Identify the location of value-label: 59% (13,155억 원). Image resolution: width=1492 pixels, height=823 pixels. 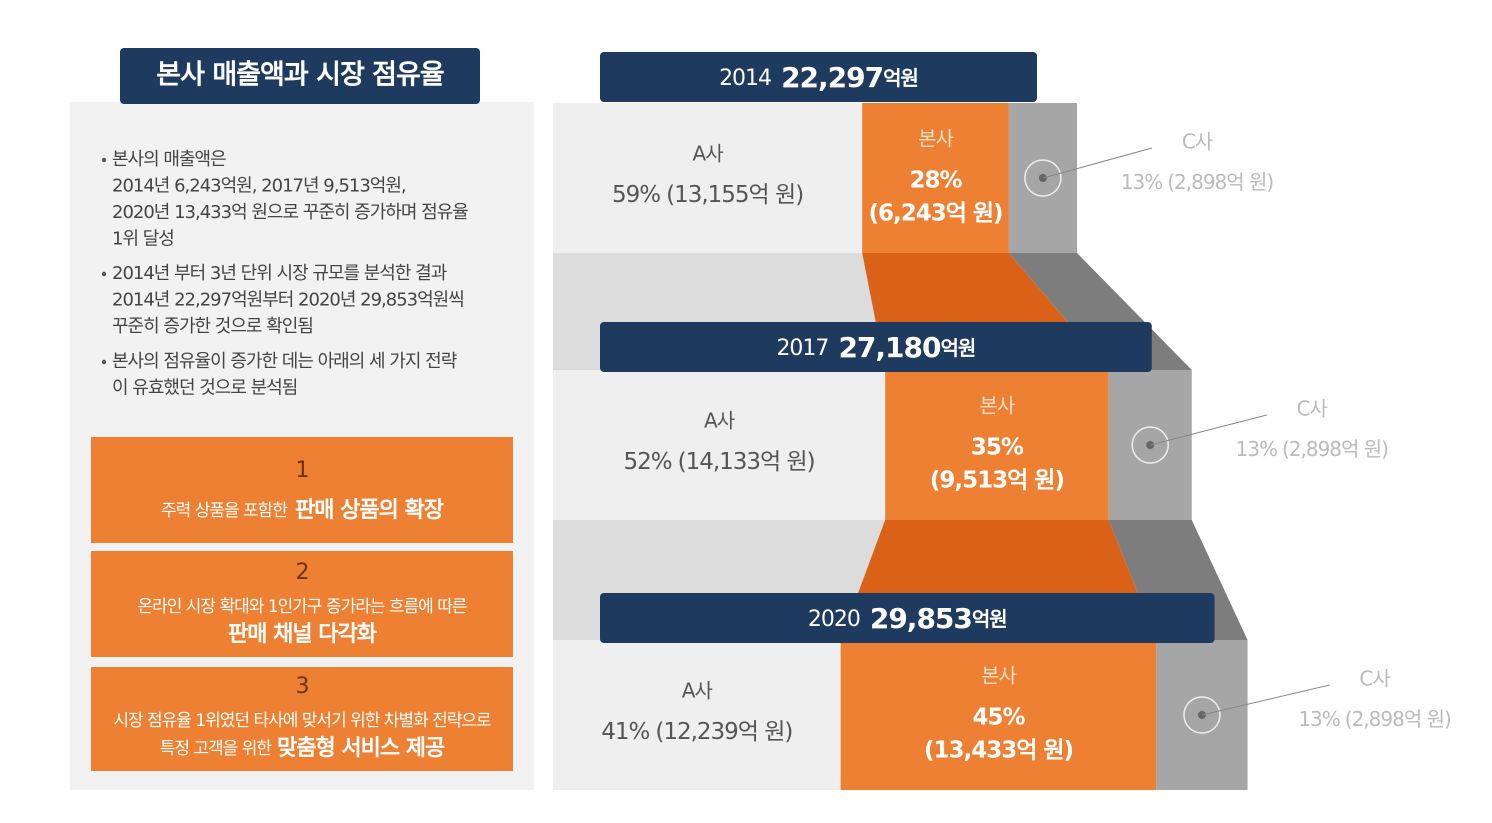
(707, 195).